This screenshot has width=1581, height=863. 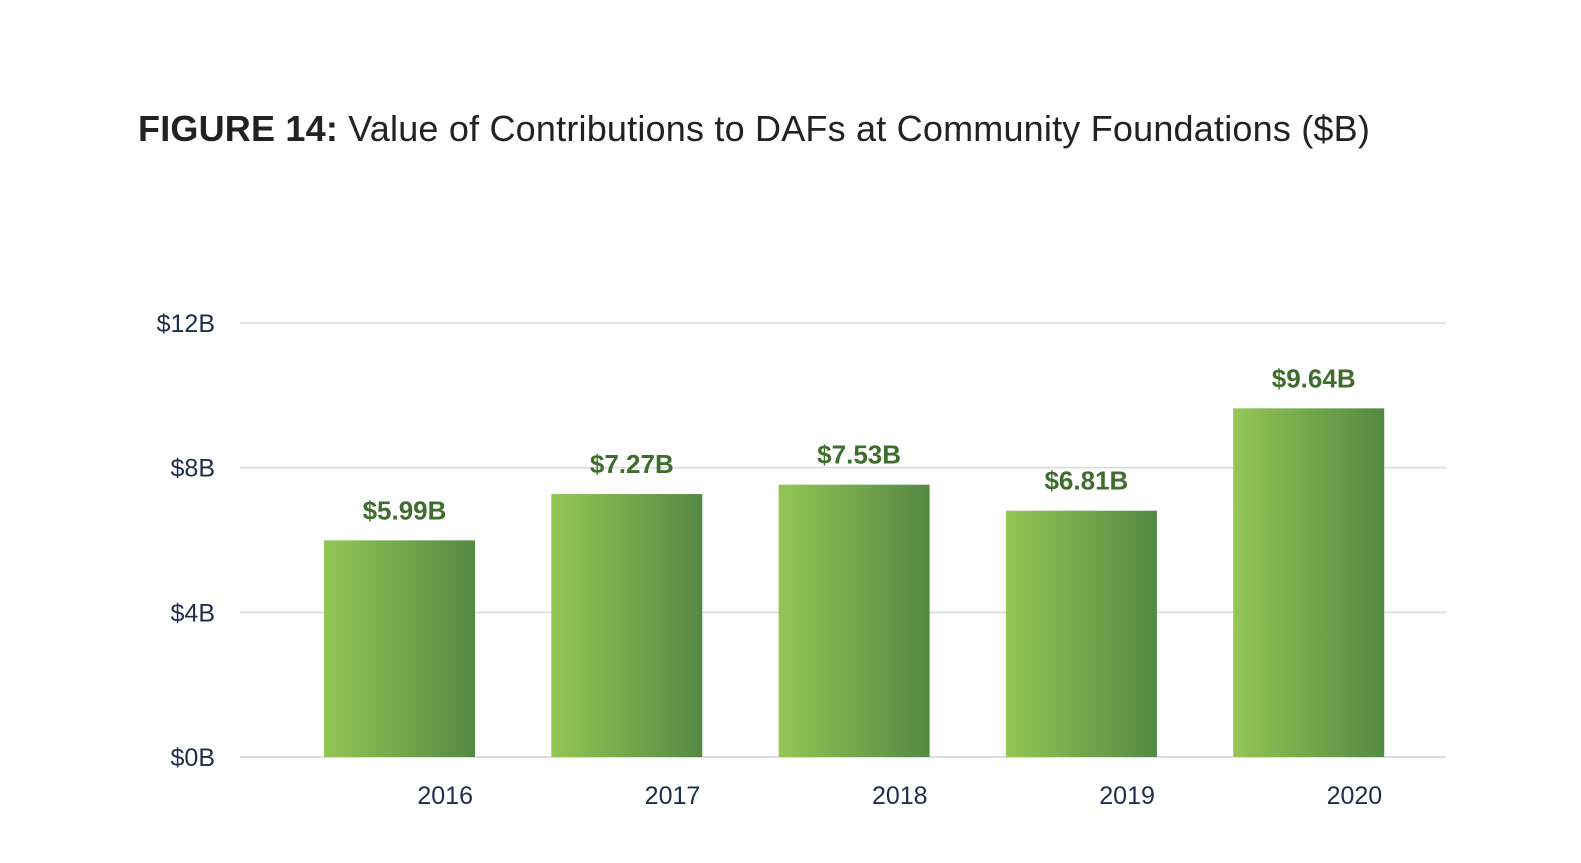 What do you see at coordinates (673, 796) in the screenshot?
I see `x-tick-label-2017: 2017` at bounding box center [673, 796].